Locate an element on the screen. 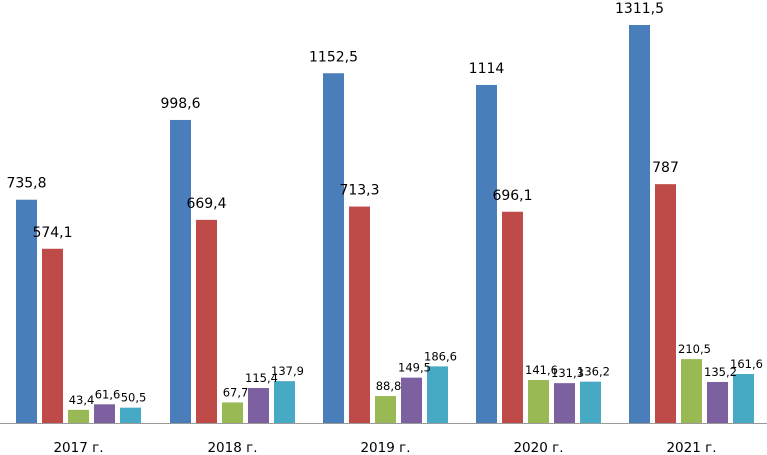  data-label-s1-2018: 998,6 is located at coordinates (180, 104).